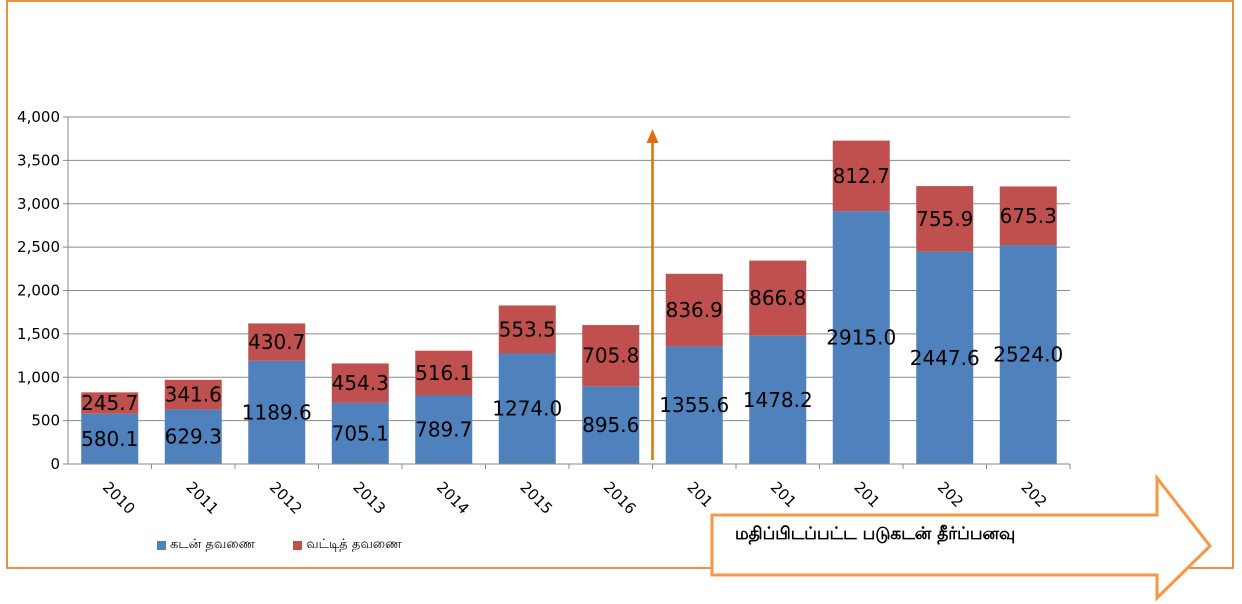 The width and height of the screenshot is (1242, 604). I want to click on x-tick-label: 2014, so click(453, 498).